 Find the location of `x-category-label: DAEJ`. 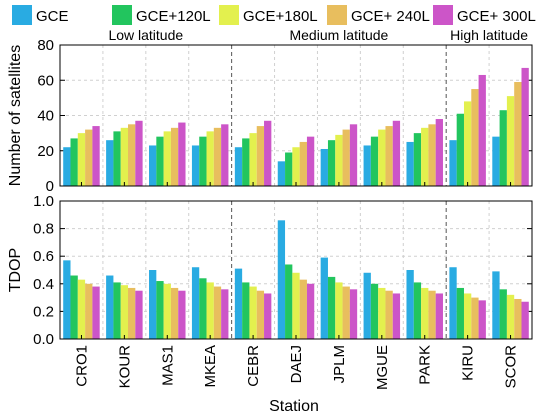

x-category-label: DAEJ is located at coordinates (296, 364).